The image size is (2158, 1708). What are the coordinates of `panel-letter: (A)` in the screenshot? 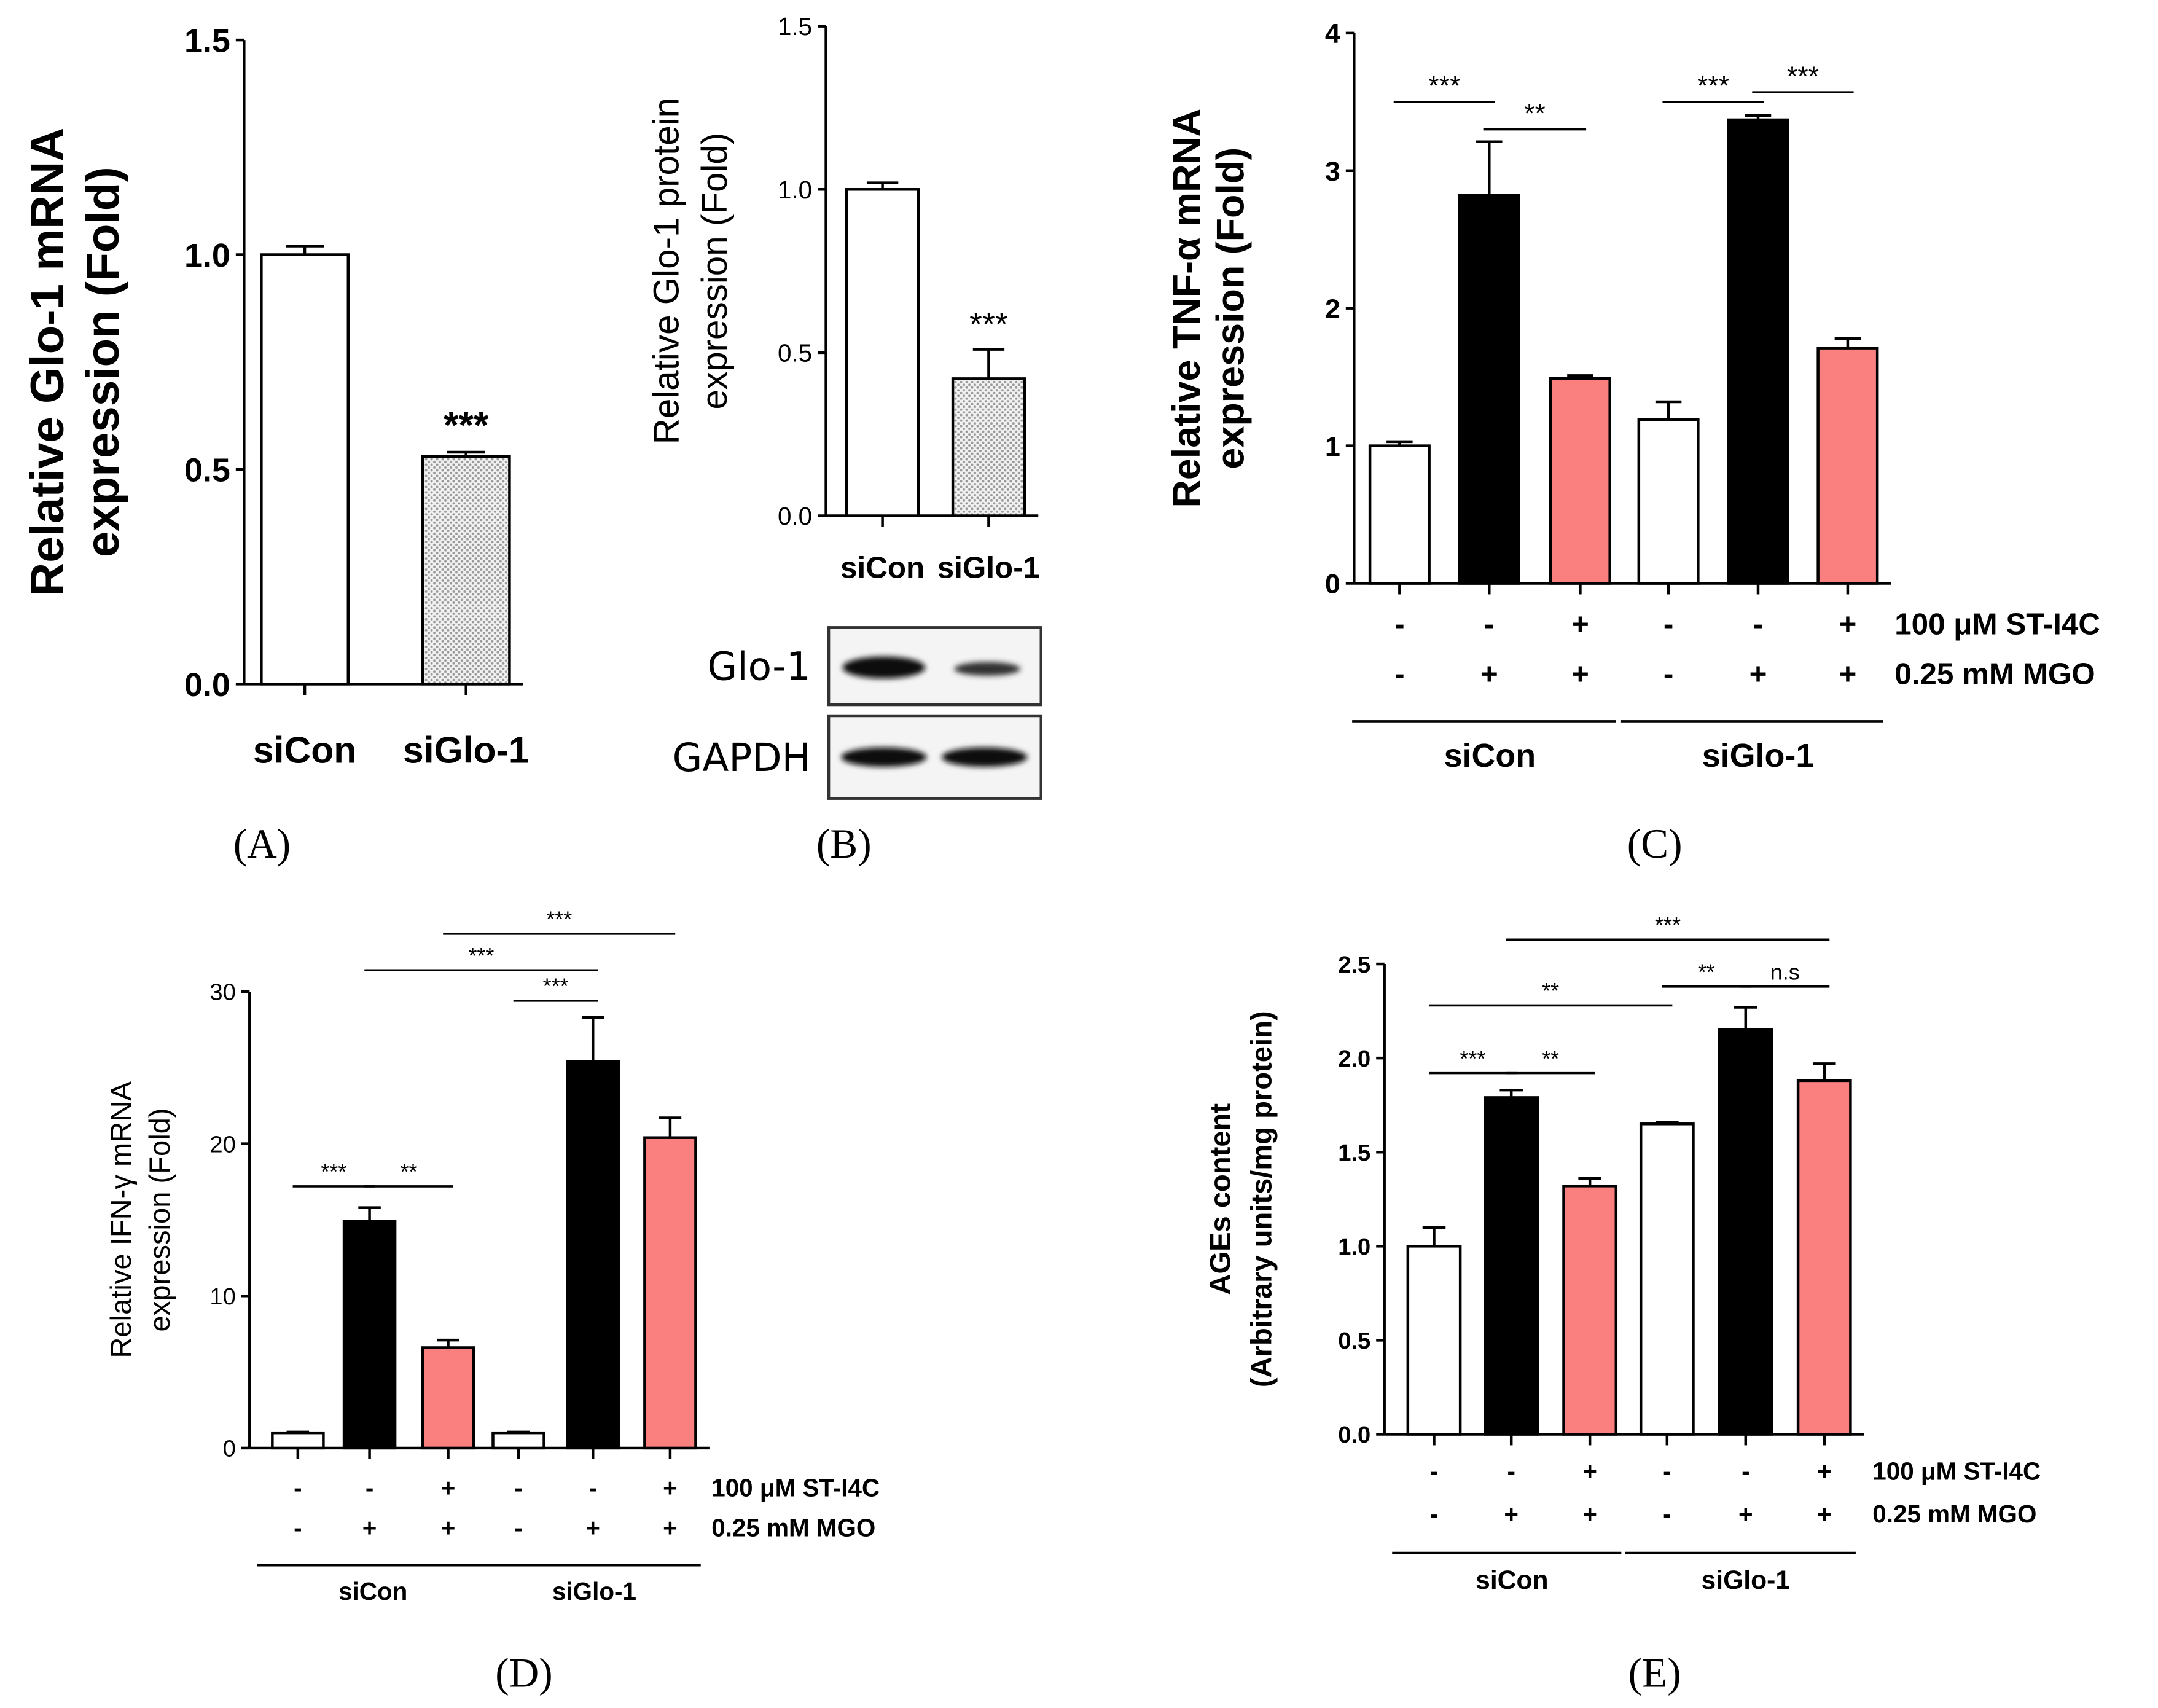 It's located at (262, 844).